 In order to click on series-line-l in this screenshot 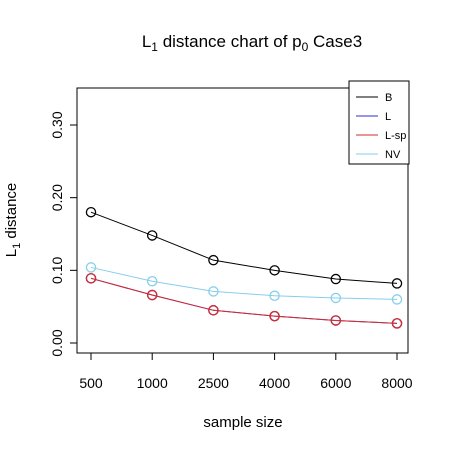, I will do `click(244, 300)`.